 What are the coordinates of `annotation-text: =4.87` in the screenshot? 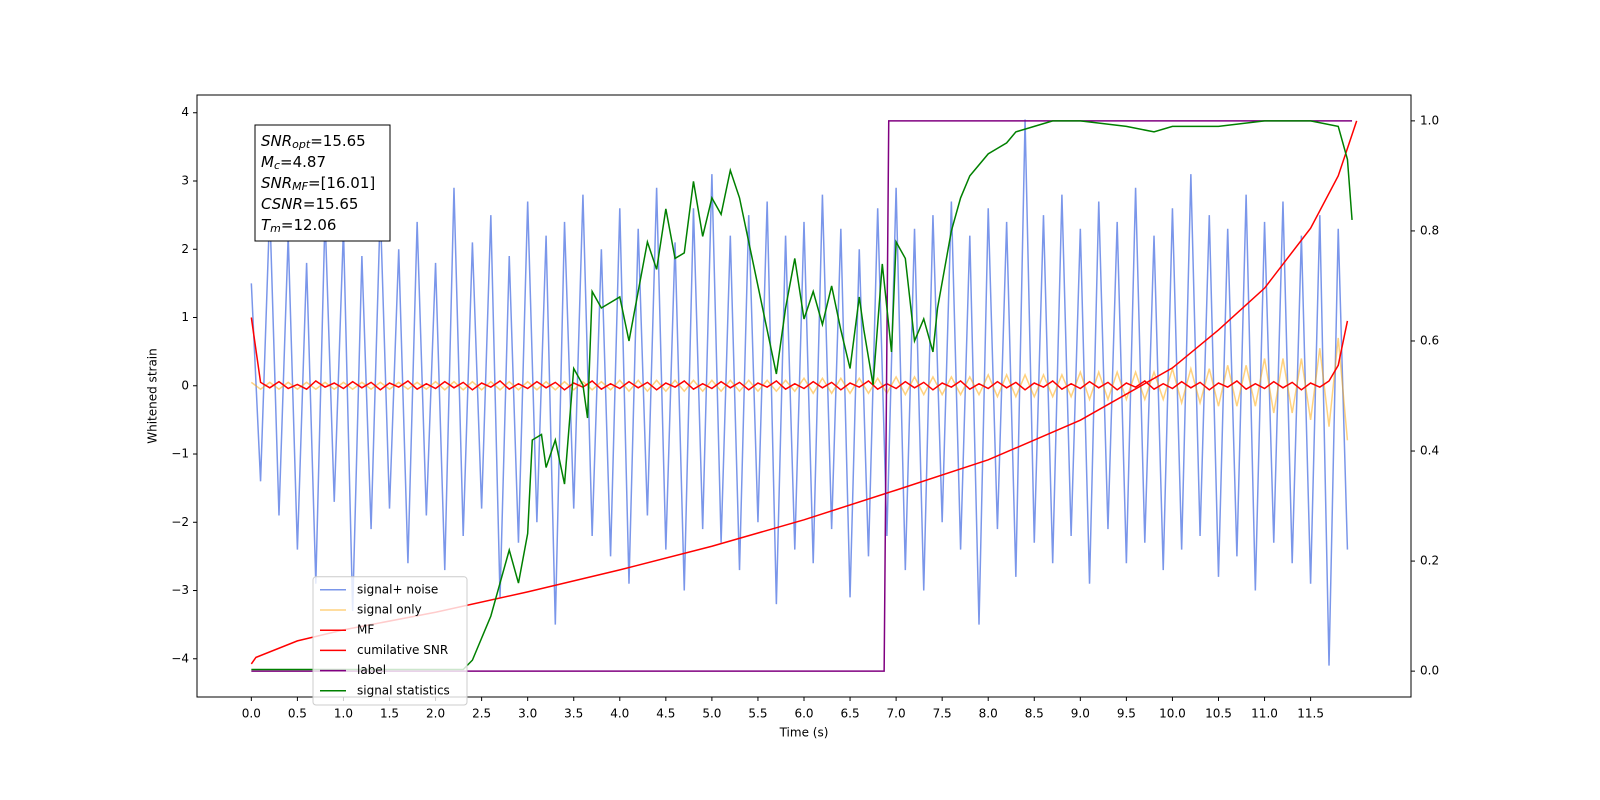 It's located at (303, 162).